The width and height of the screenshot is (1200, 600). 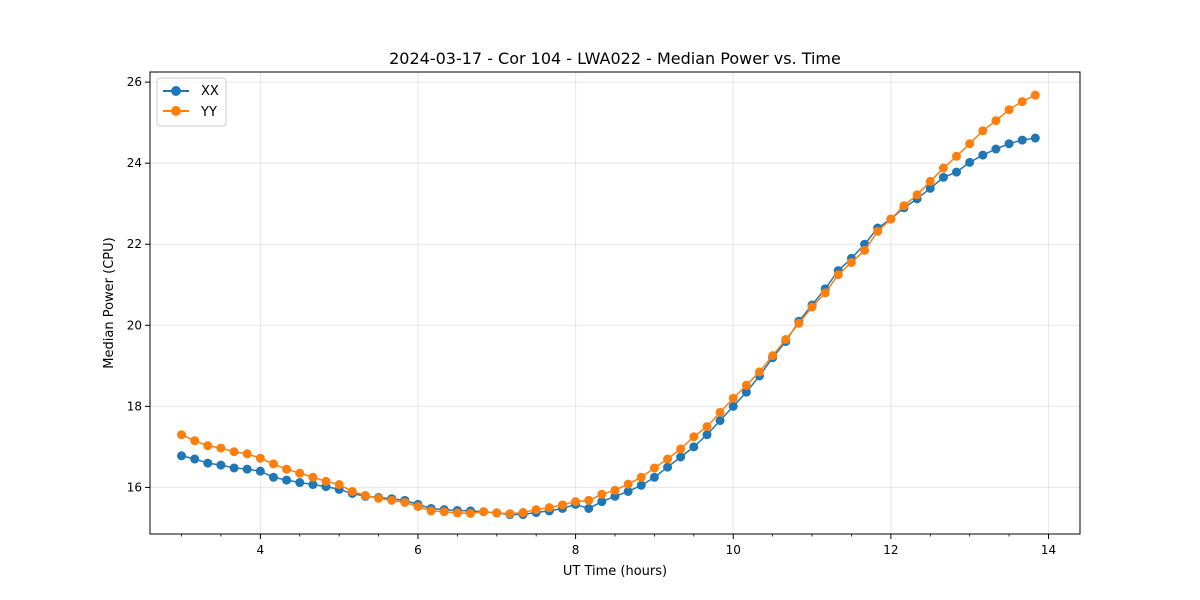 I want to click on x-axis-label: UT Time (hours), so click(x=615, y=571).